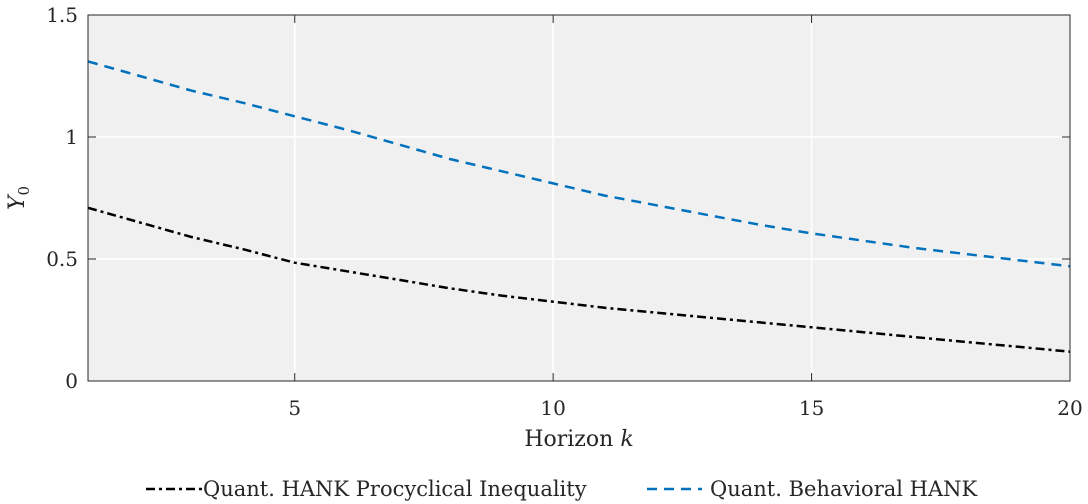 This screenshot has height=504, width=1088. What do you see at coordinates (24, 191) in the screenshot?
I see `y-axis-label-subscript: 0` at bounding box center [24, 191].